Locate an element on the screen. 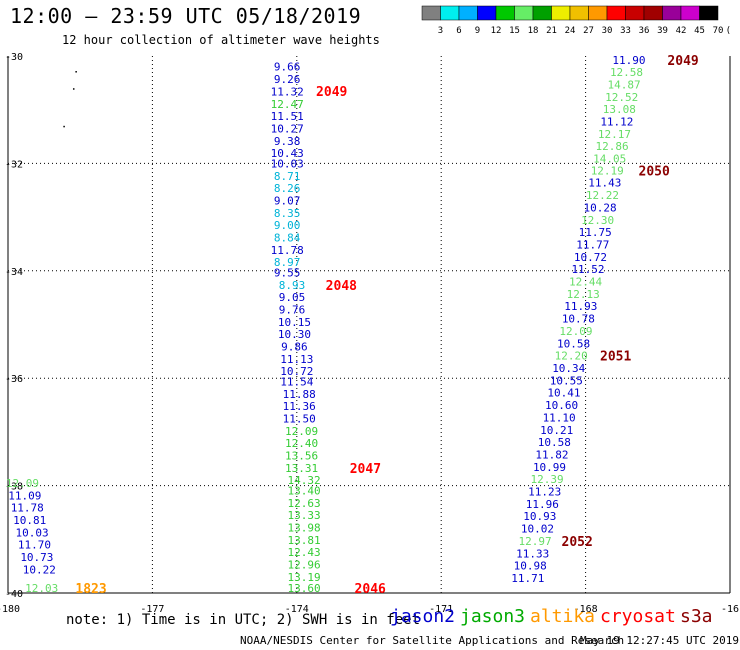  wave-height-value: 11.93 is located at coordinates (580, 306).